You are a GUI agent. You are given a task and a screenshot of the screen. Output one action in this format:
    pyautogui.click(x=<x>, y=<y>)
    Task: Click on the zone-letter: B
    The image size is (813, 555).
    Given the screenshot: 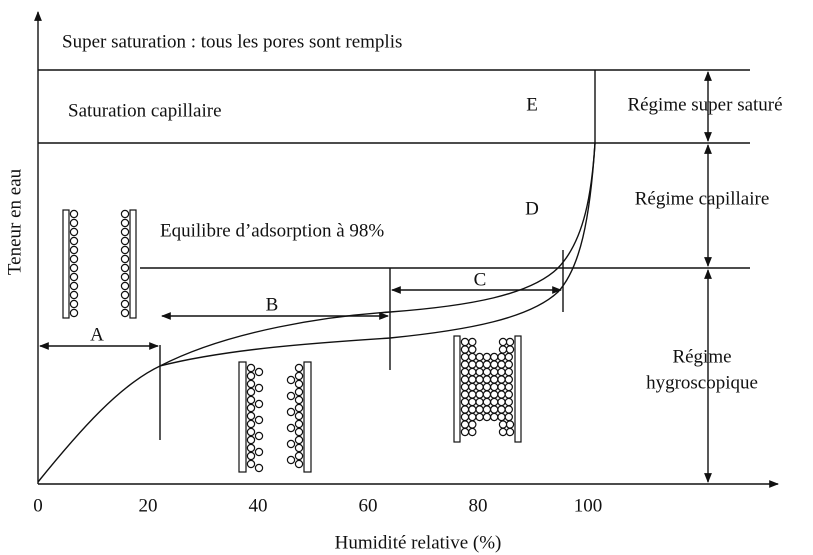 What is the action you would take?
    pyautogui.click(x=272, y=304)
    